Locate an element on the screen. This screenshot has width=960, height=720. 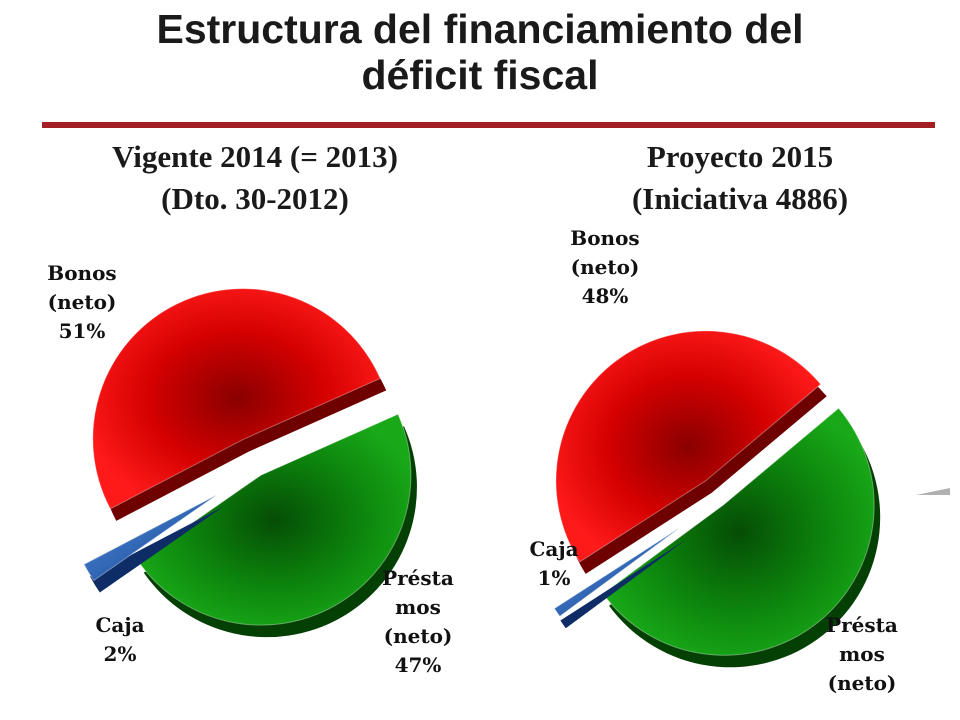
pie-label-prsta: Présta mos (neto) is located at coordinates (862, 654).